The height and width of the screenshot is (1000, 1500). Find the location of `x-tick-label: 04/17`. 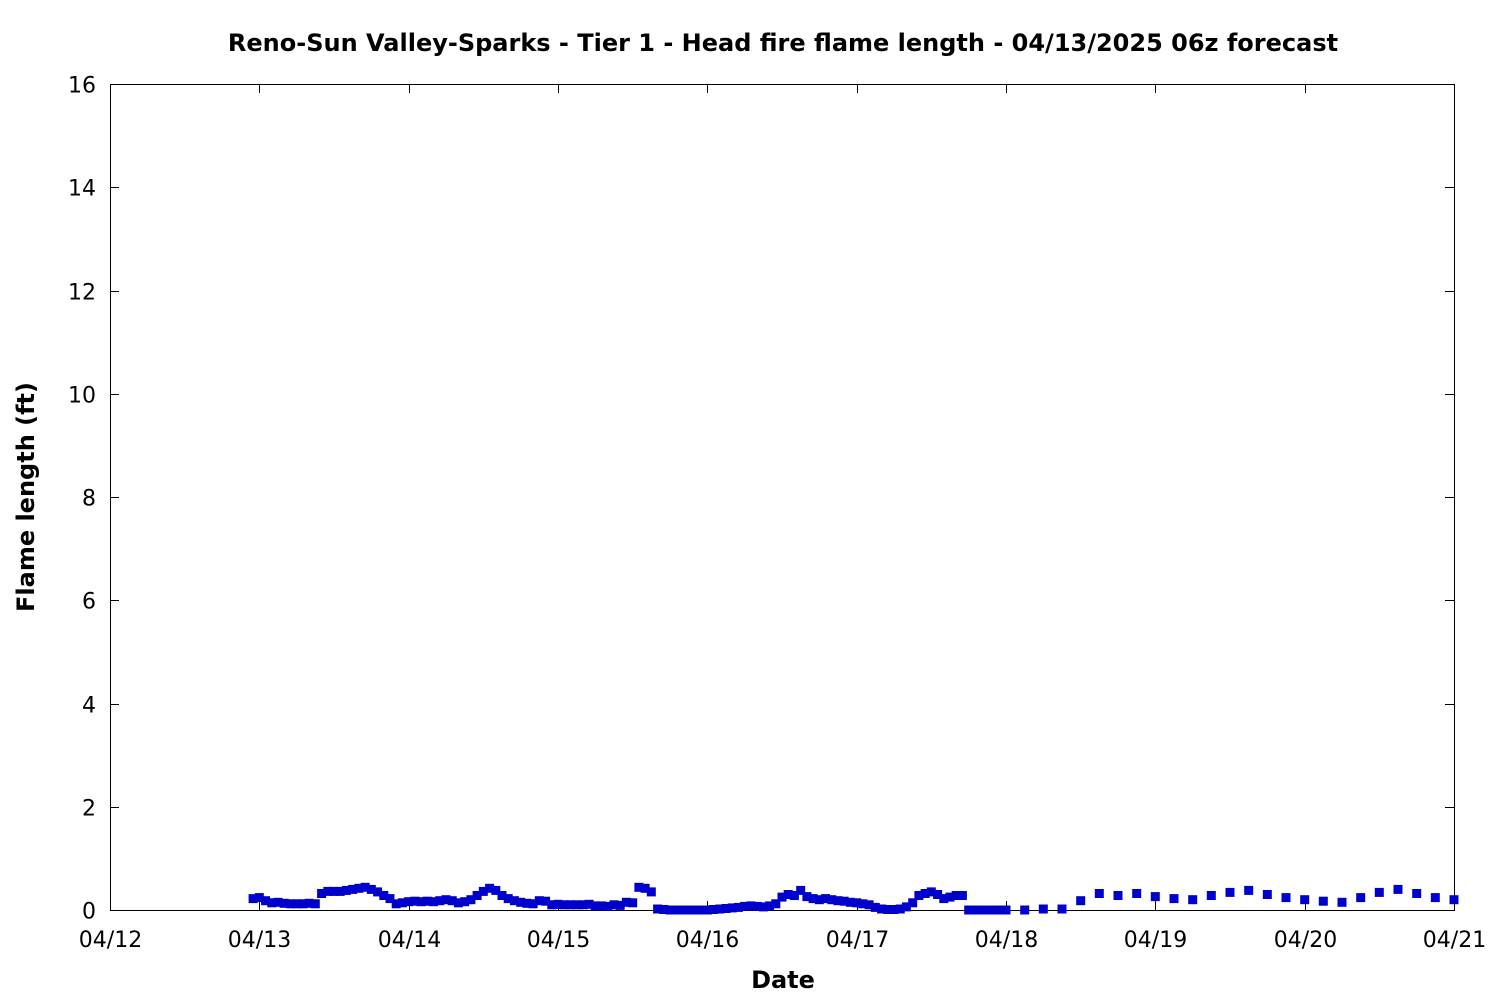

x-tick-label: 04/17 is located at coordinates (857, 940).